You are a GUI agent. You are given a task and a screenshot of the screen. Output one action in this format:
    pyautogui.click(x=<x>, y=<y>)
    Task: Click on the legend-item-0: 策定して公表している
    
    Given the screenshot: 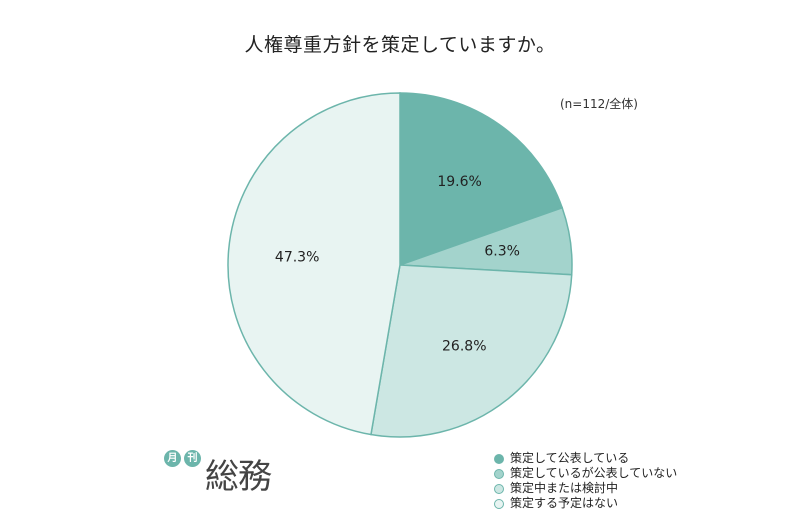 What is the action you would take?
    pyautogui.click(x=585, y=458)
    